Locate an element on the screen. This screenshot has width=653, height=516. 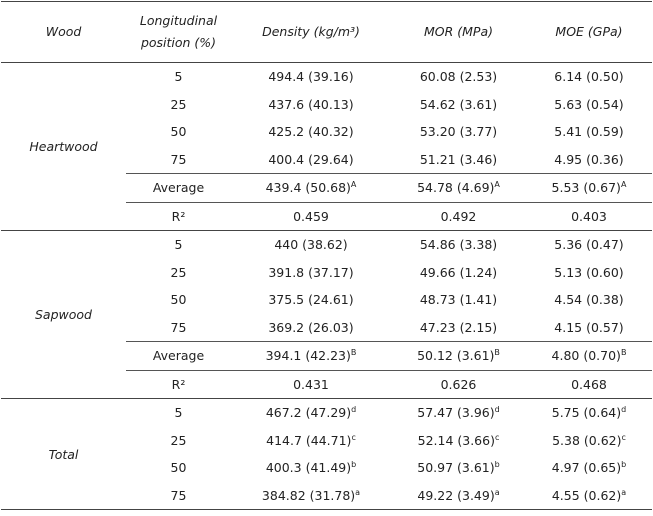
table-cell: 49.66 (1.24) is located at coordinates (458, 272).